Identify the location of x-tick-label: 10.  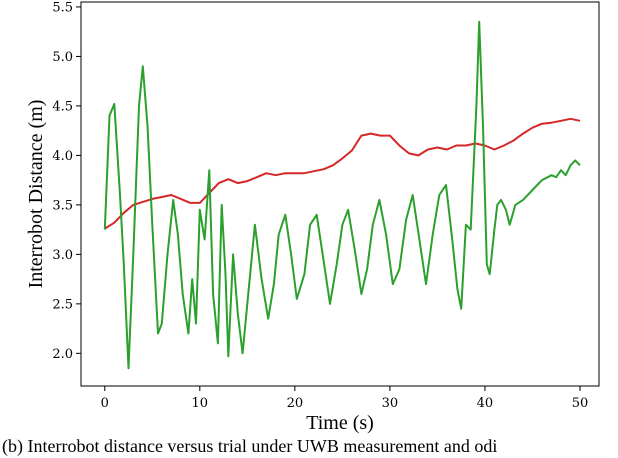
(200, 403).